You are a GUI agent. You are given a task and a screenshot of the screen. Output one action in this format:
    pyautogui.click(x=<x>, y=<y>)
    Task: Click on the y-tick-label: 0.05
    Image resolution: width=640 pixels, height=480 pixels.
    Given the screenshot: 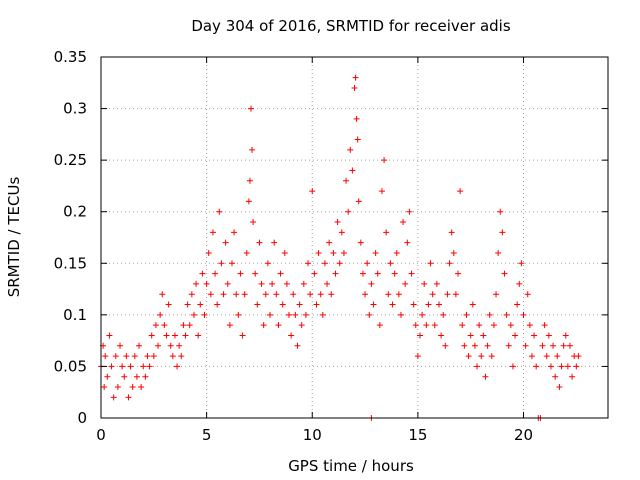 What is the action you would take?
    pyautogui.click(x=70, y=366)
    